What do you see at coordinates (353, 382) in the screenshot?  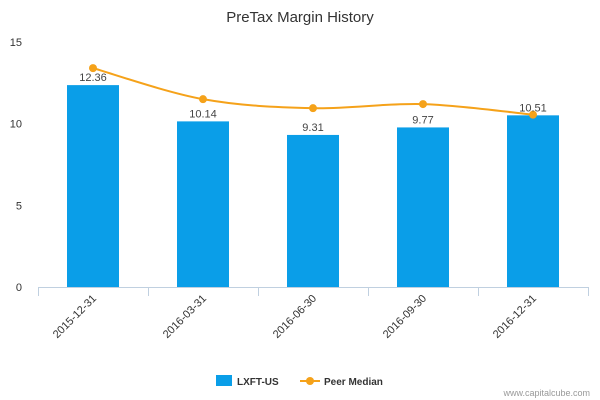 I see `legend-label-peer-median: Peer Median` at bounding box center [353, 382].